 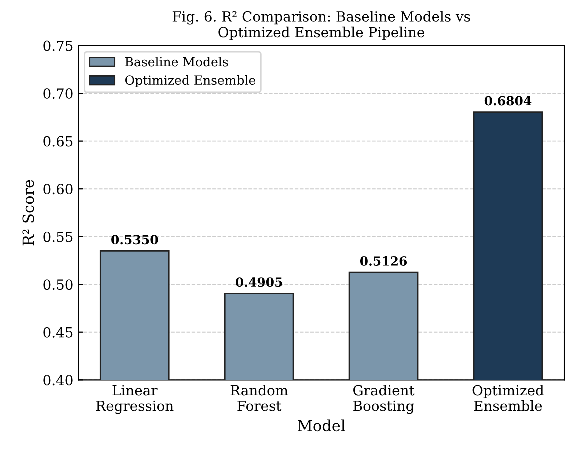 I want to click on legend-label: Optimized Ensemble, so click(x=191, y=81).